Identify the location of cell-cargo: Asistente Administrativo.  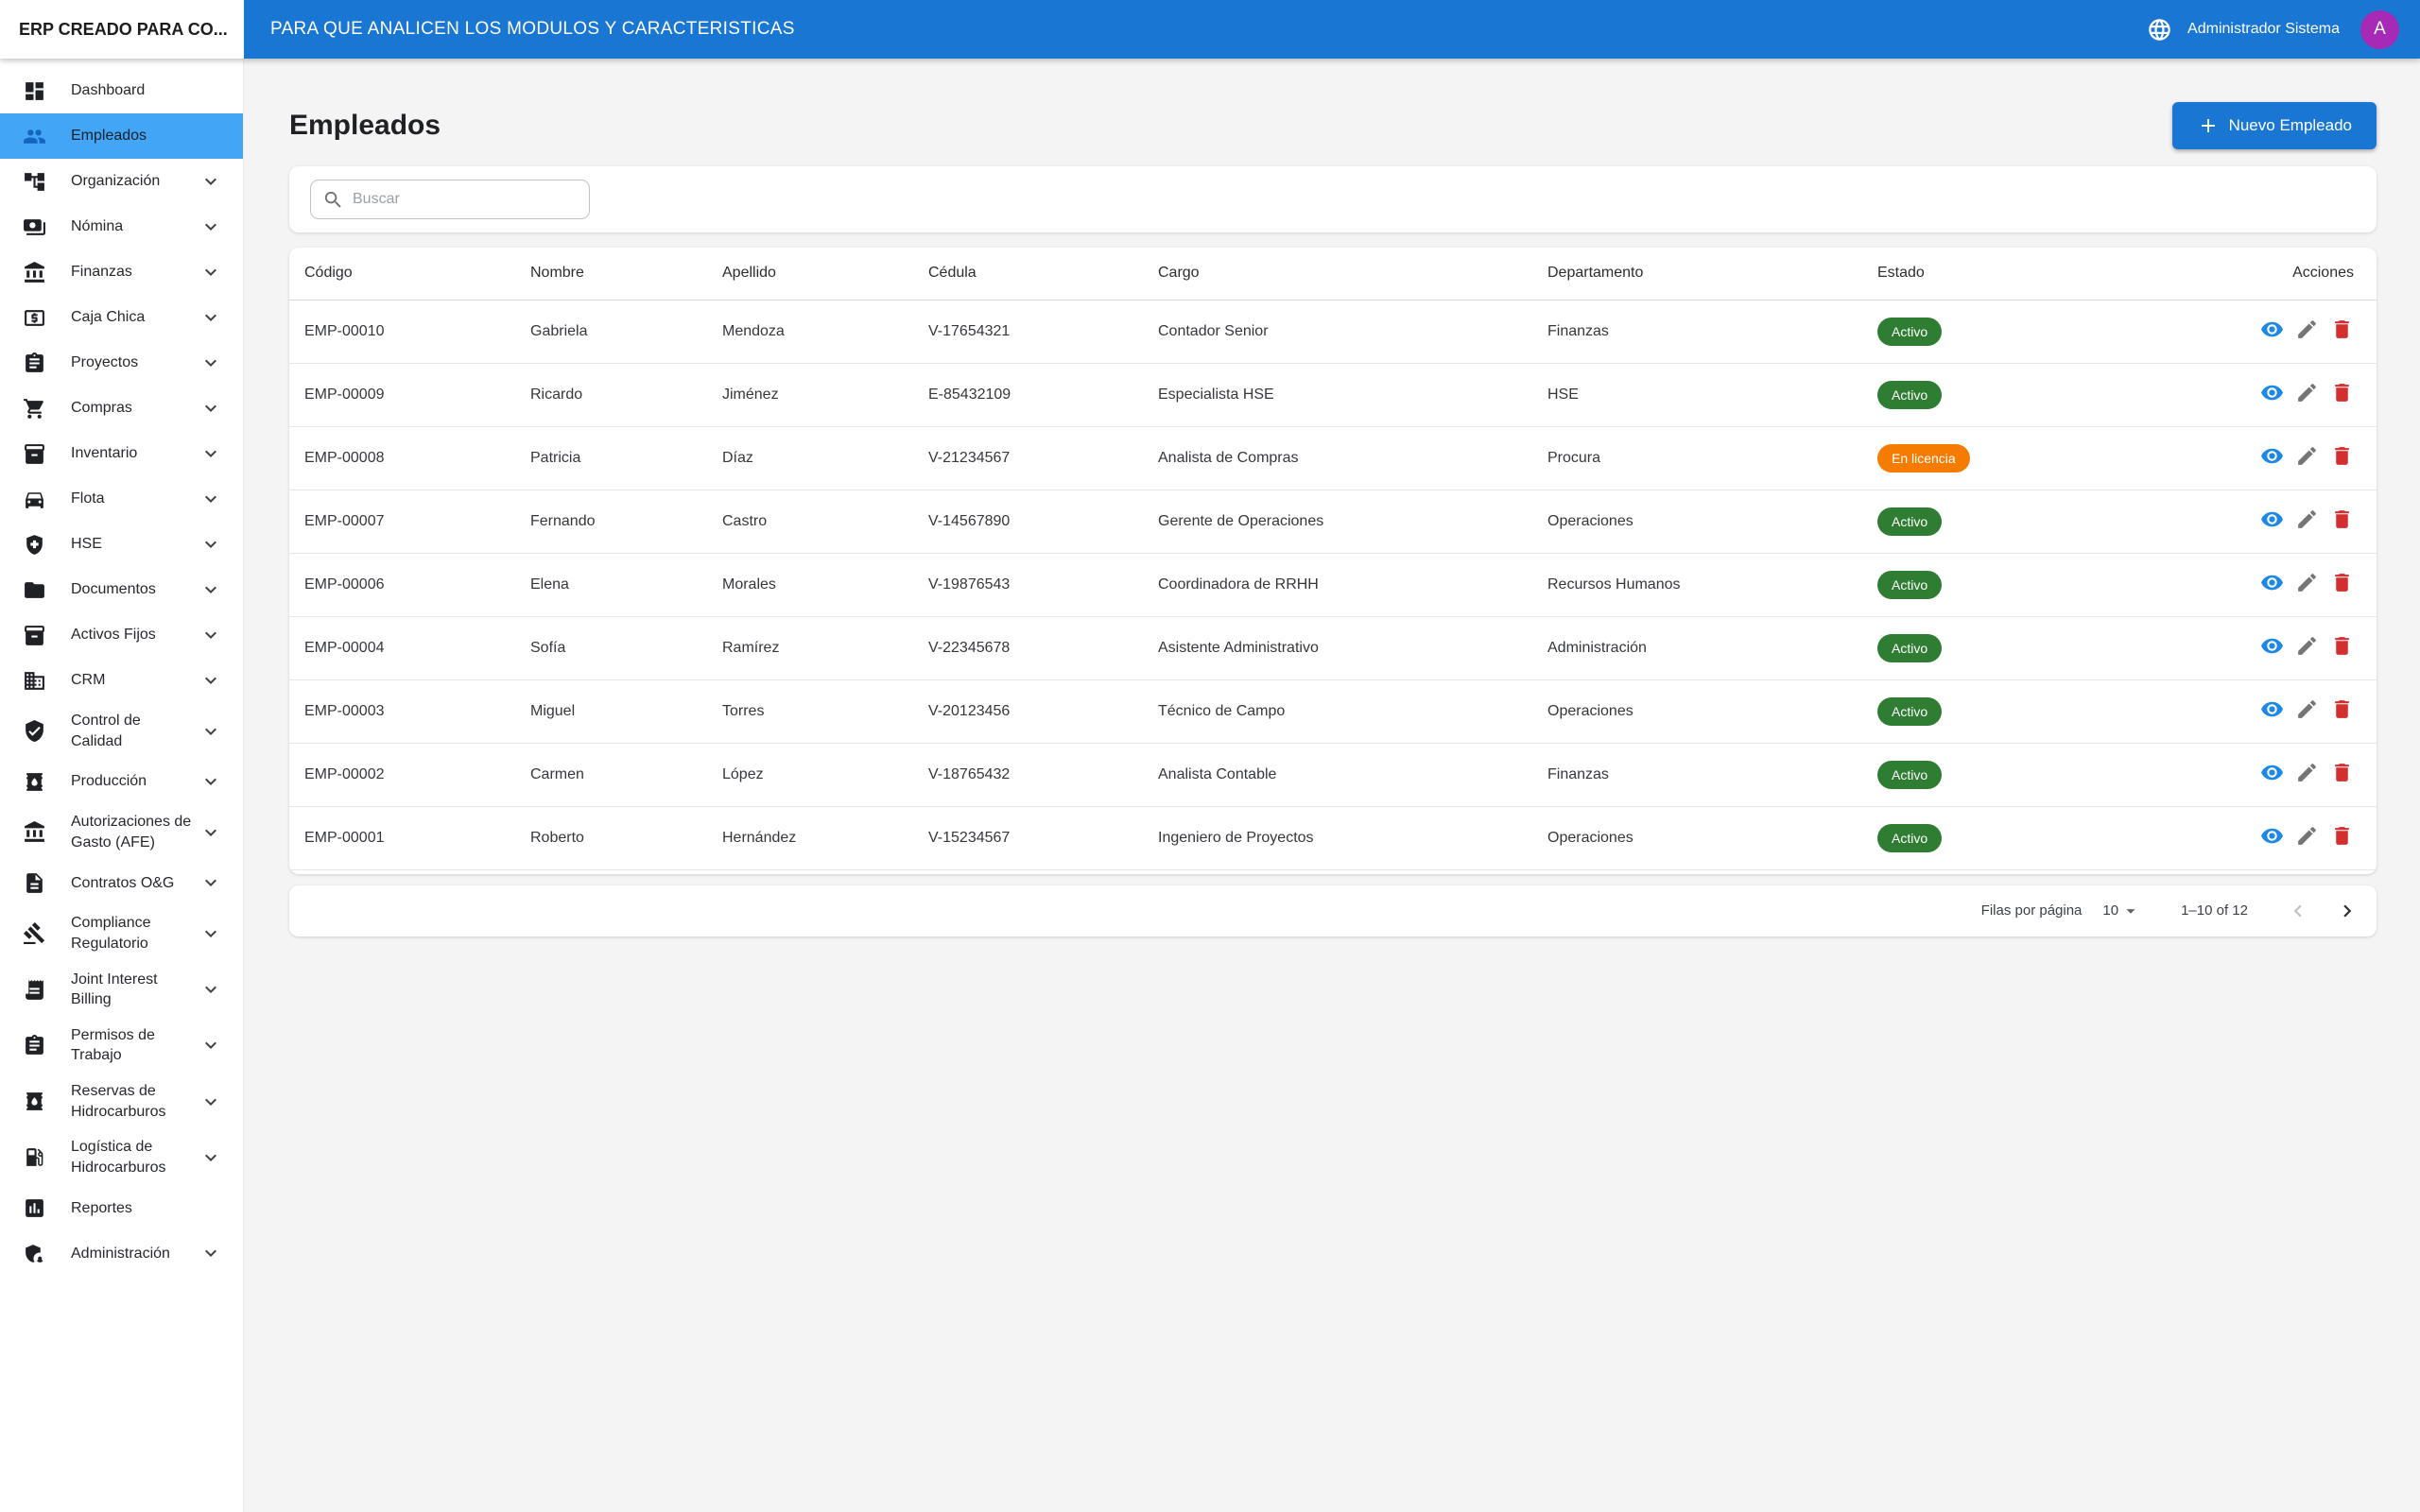
(1352, 648).